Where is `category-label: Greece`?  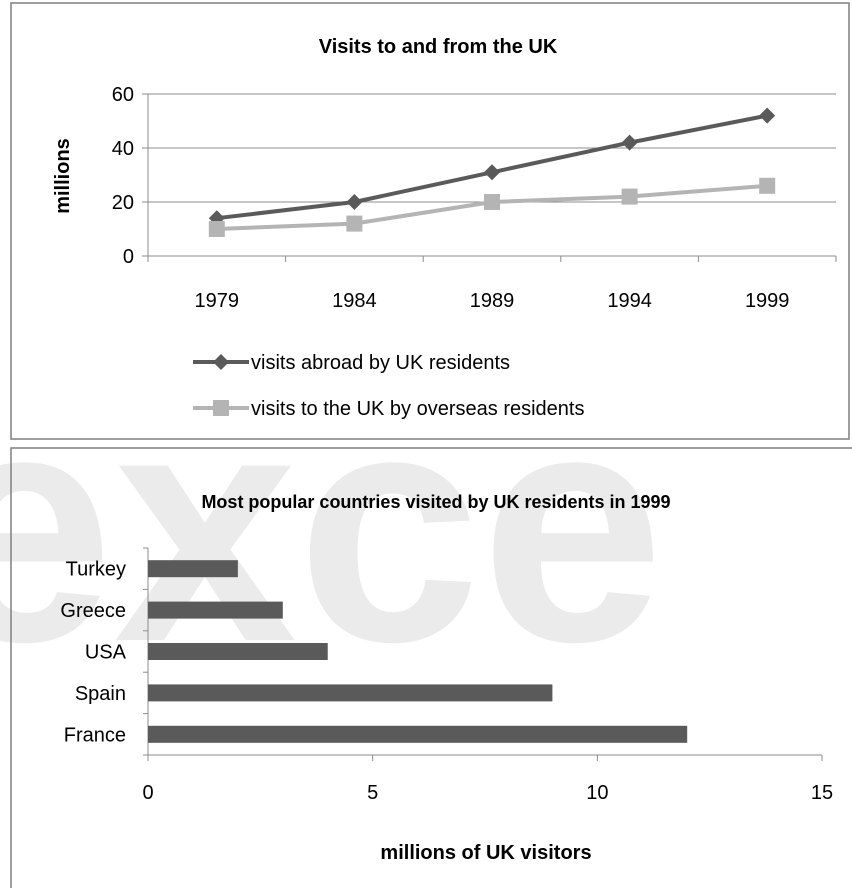
category-label: Greece is located at coordinates (93, 611).